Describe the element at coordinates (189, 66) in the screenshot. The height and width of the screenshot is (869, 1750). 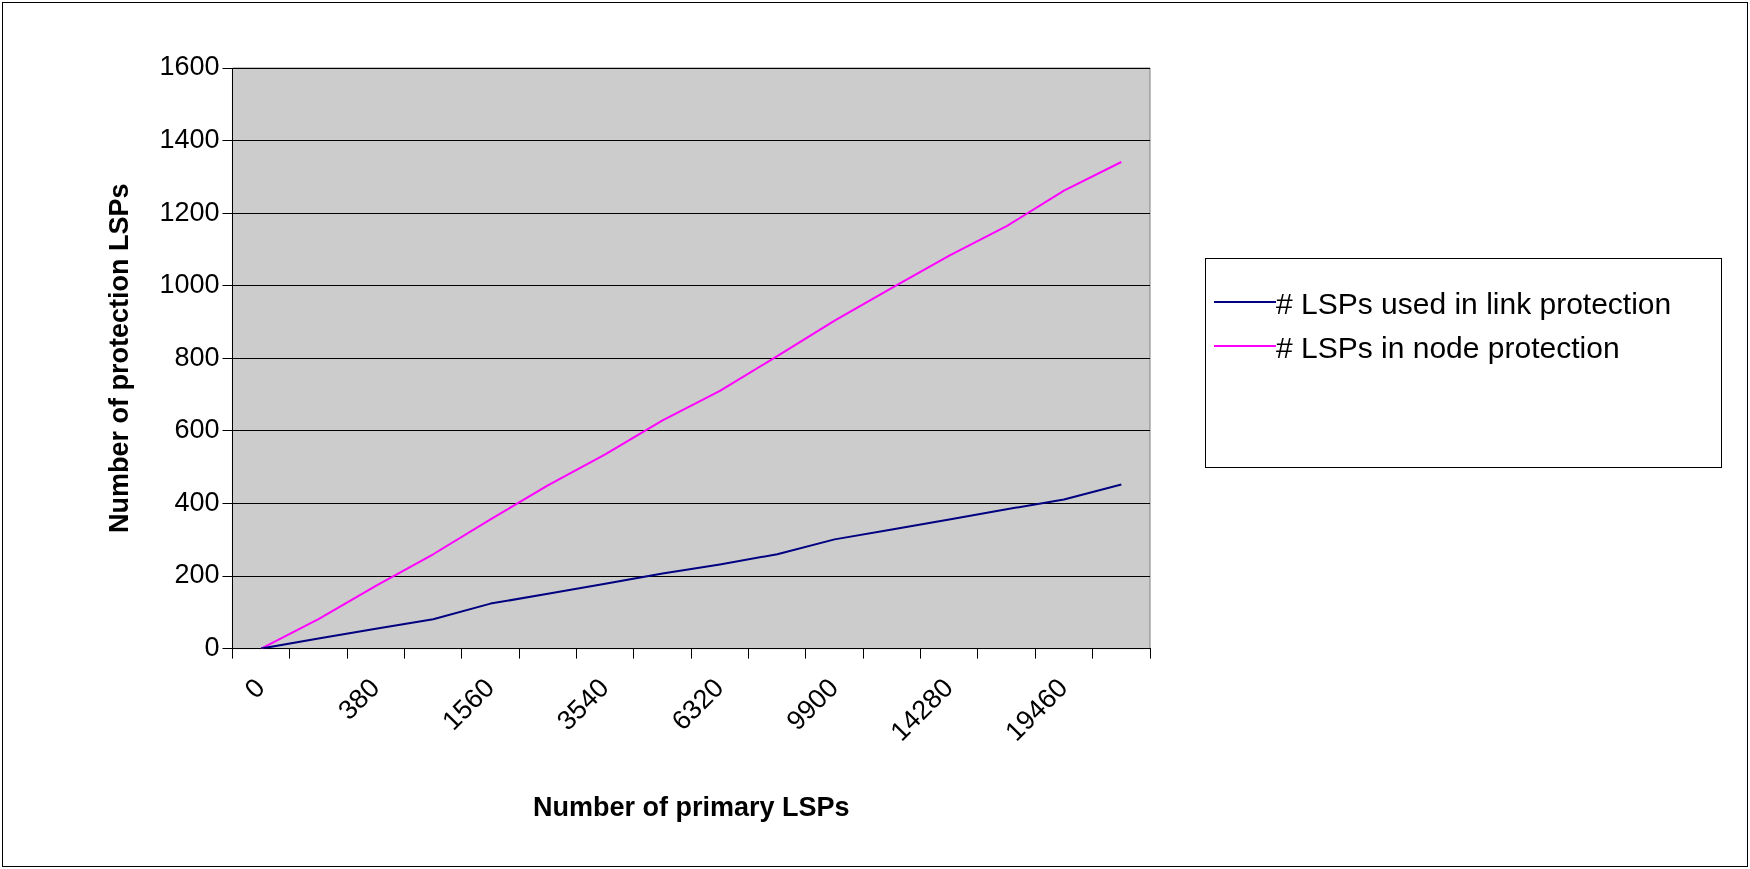
I see `y-tick-label: 1600` at that location.